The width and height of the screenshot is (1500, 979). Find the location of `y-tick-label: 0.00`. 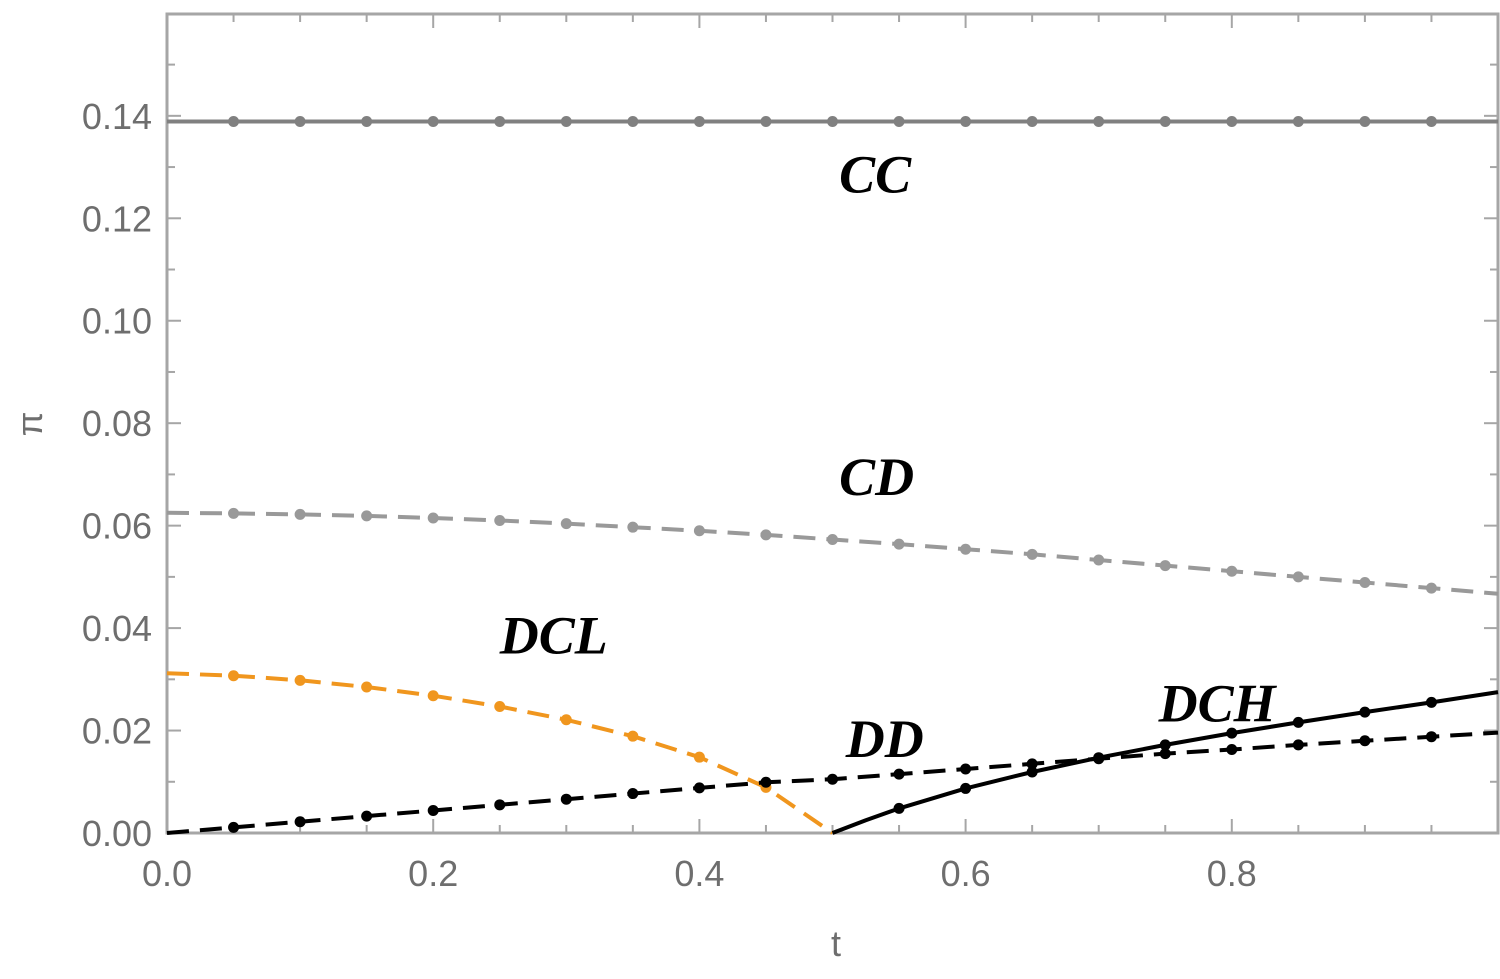

y-tick-label: 0.00 is located at coordinates (117, 833).